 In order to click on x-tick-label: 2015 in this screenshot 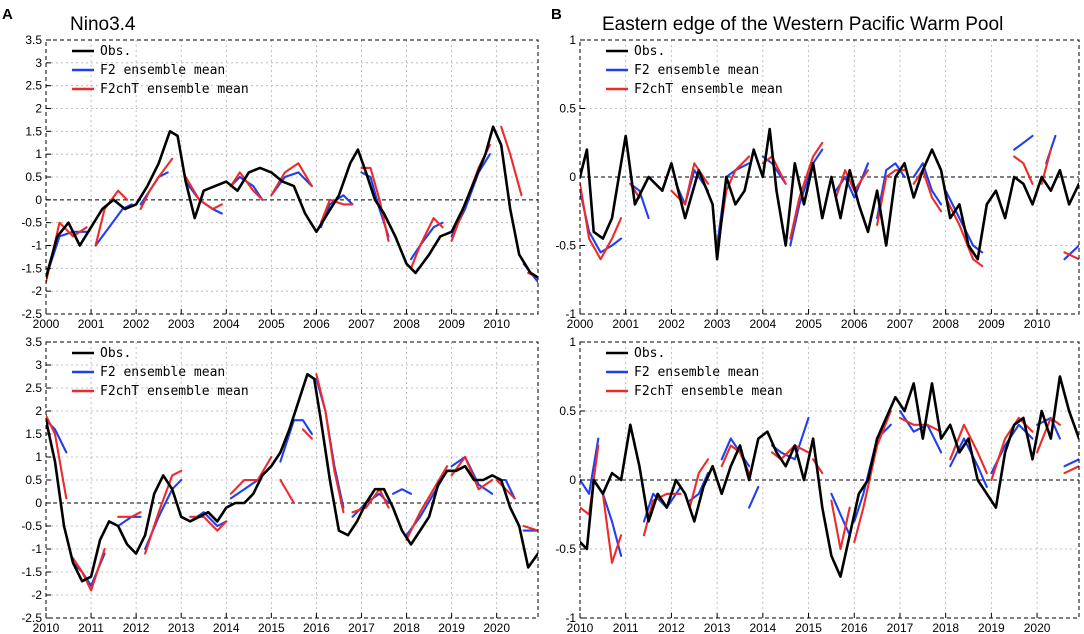, I will do `click(271, 627)`.